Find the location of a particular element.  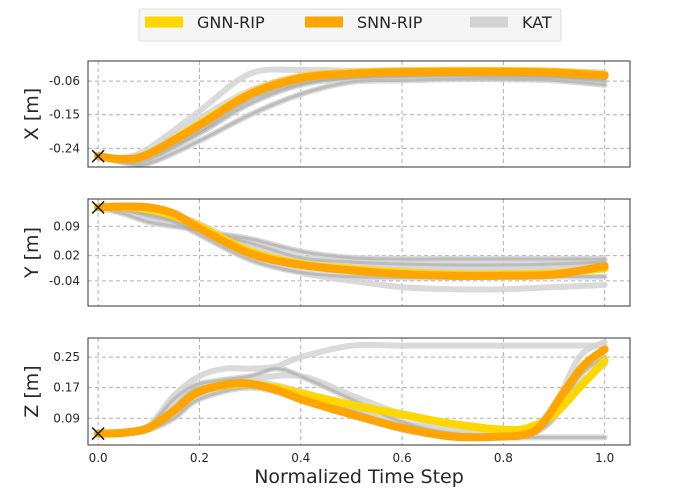

legend-label-snn-rip: SNN-RIP is located at coordinates (390, 22).